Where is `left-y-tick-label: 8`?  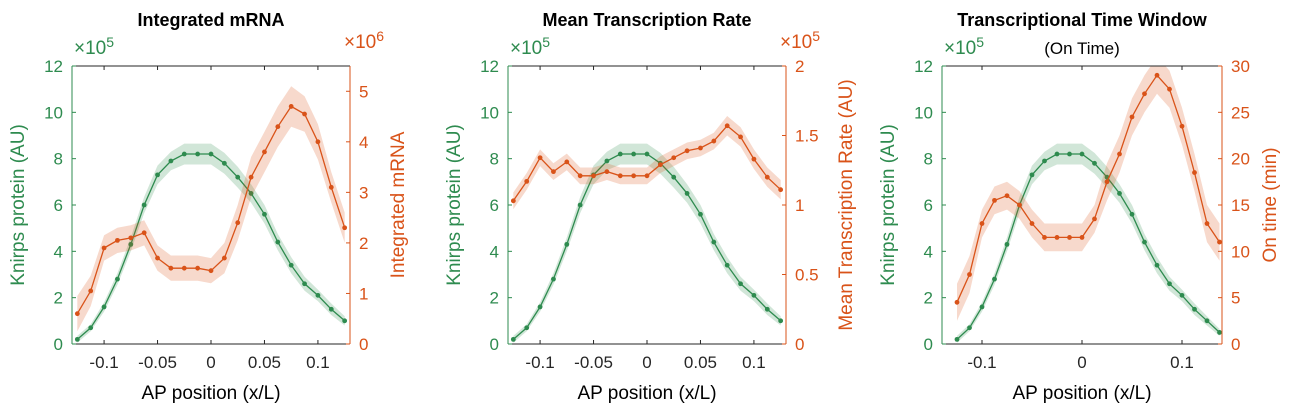 left-y-tick-label: 8 is located at coordinates (928, 159).